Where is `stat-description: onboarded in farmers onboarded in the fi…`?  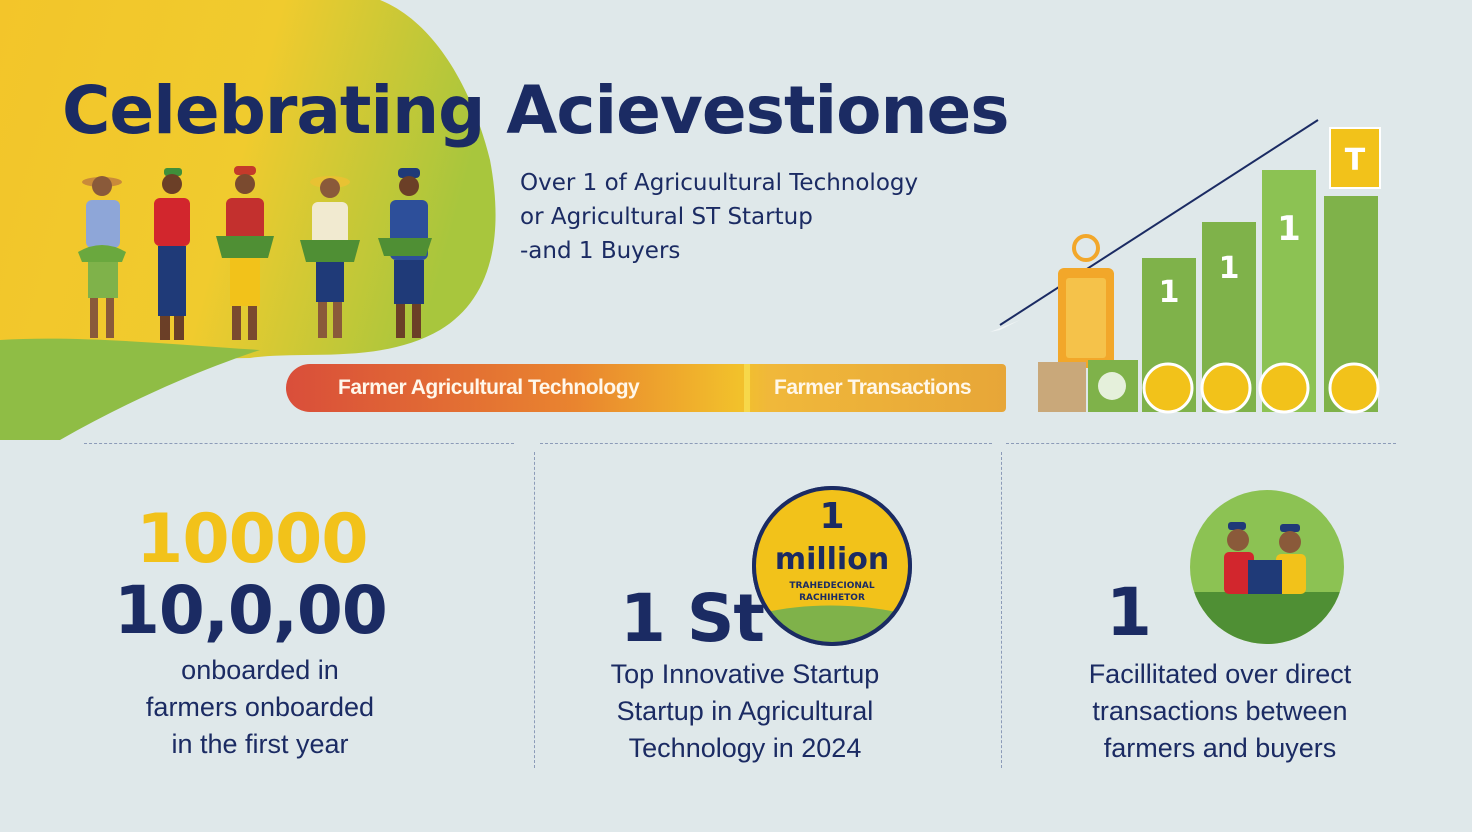 stat-description: onboarded in farmers onboarded in the fi… is located at coordinates (260, 707).